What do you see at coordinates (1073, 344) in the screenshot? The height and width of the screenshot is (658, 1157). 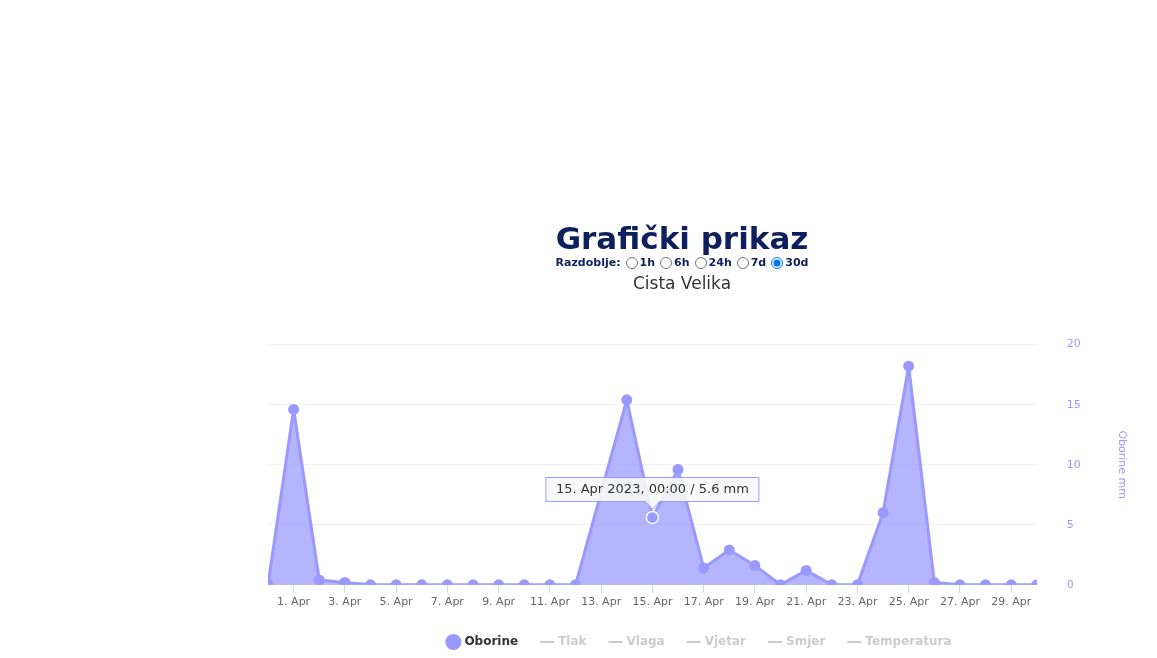 I see `y-tick-label: 20` at bounding box center [1073, 344].